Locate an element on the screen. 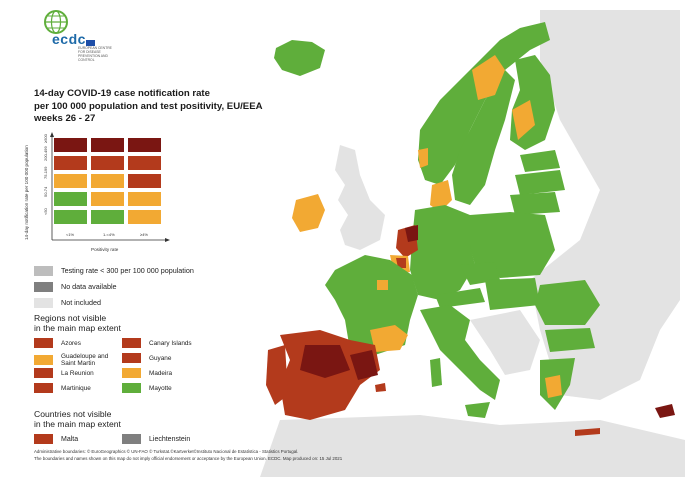 The width and height of the screenshot is (685, 477). lithuania is located at coordinates (535, 203).